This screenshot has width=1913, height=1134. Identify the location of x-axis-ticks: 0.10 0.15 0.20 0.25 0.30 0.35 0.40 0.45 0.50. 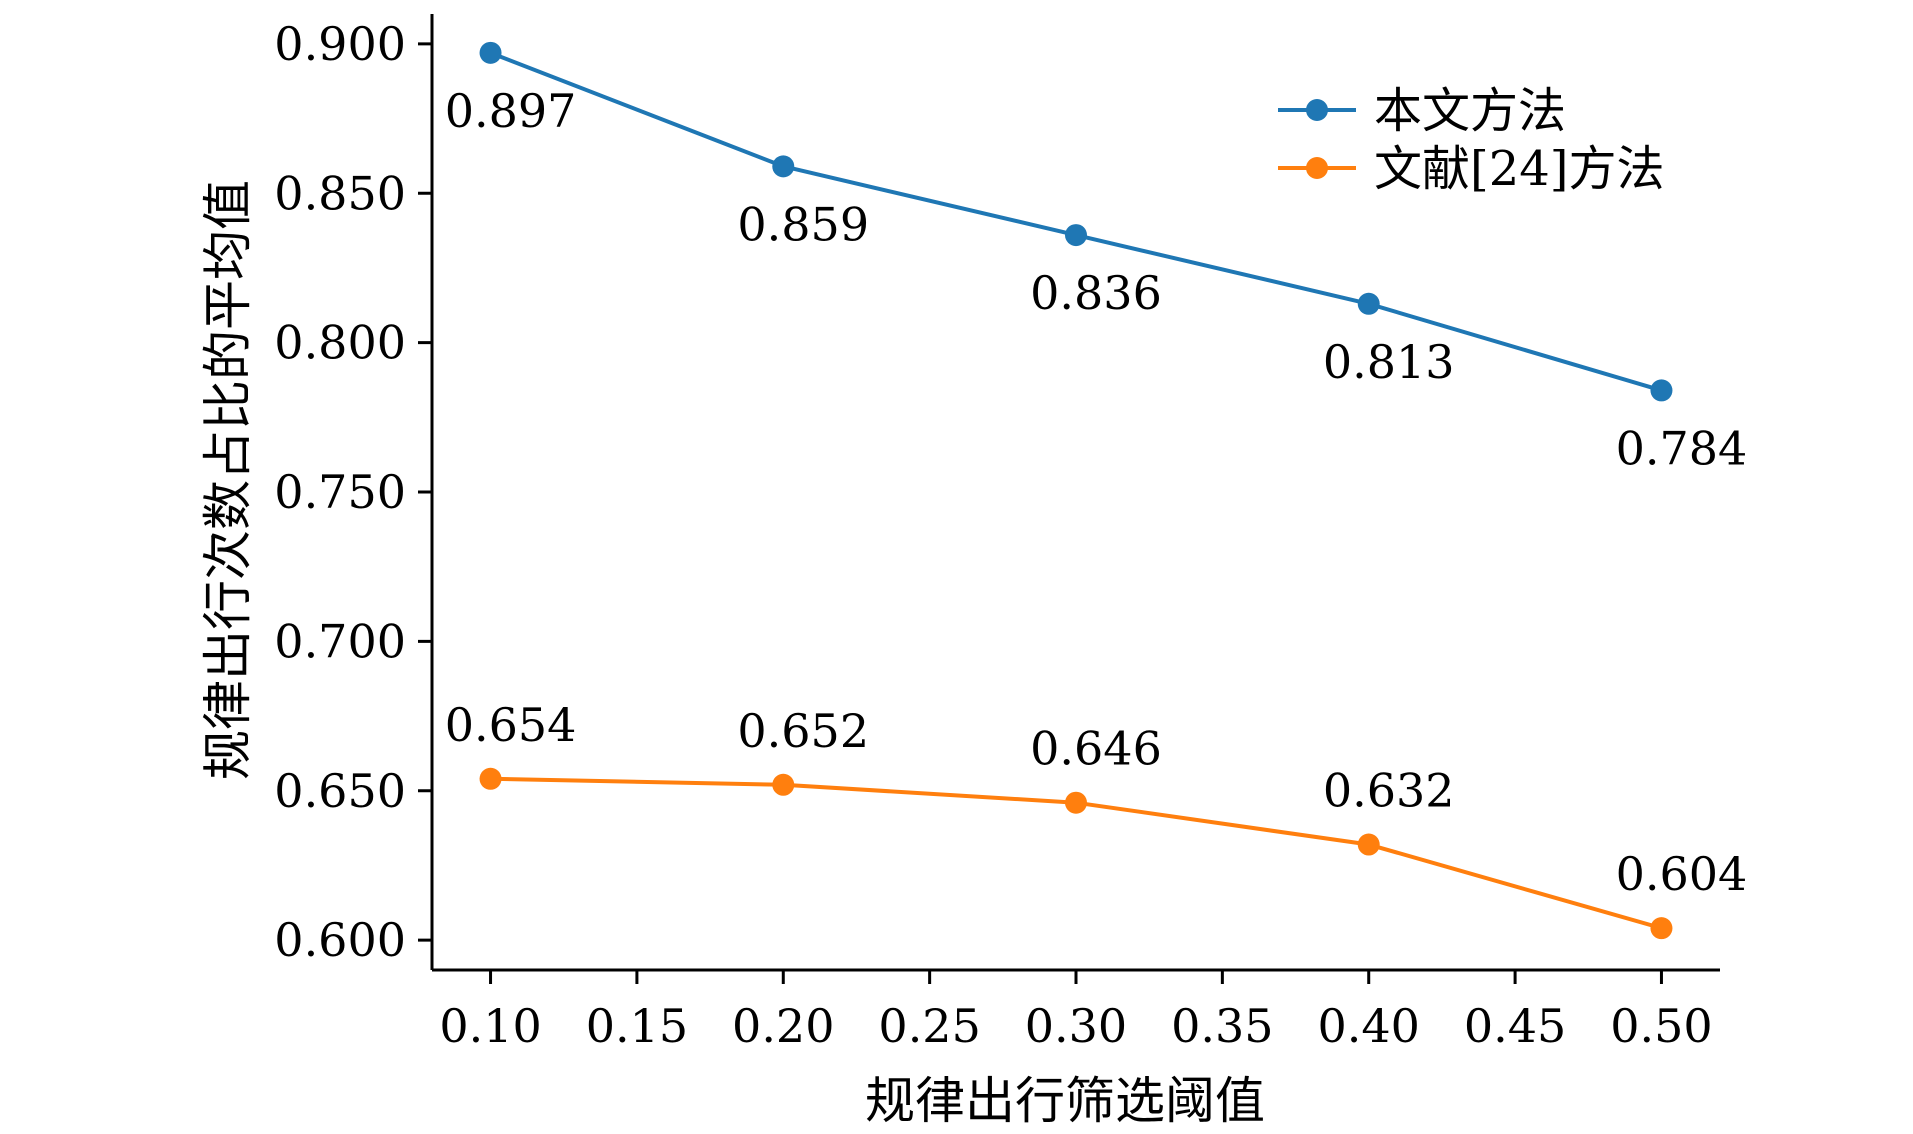
(1076, 1011).